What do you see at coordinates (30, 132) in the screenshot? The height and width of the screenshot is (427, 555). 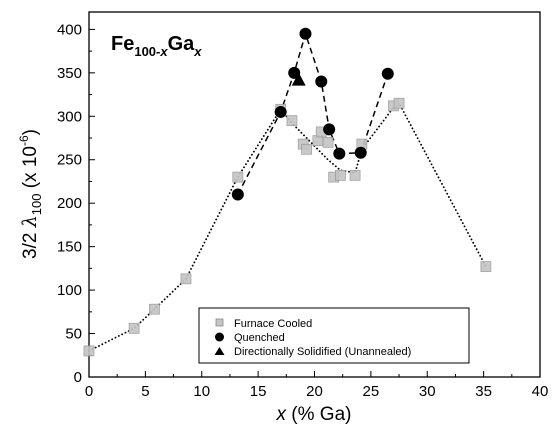 I see `y-axis-unit-post: )` at bounding box center [30, 132].